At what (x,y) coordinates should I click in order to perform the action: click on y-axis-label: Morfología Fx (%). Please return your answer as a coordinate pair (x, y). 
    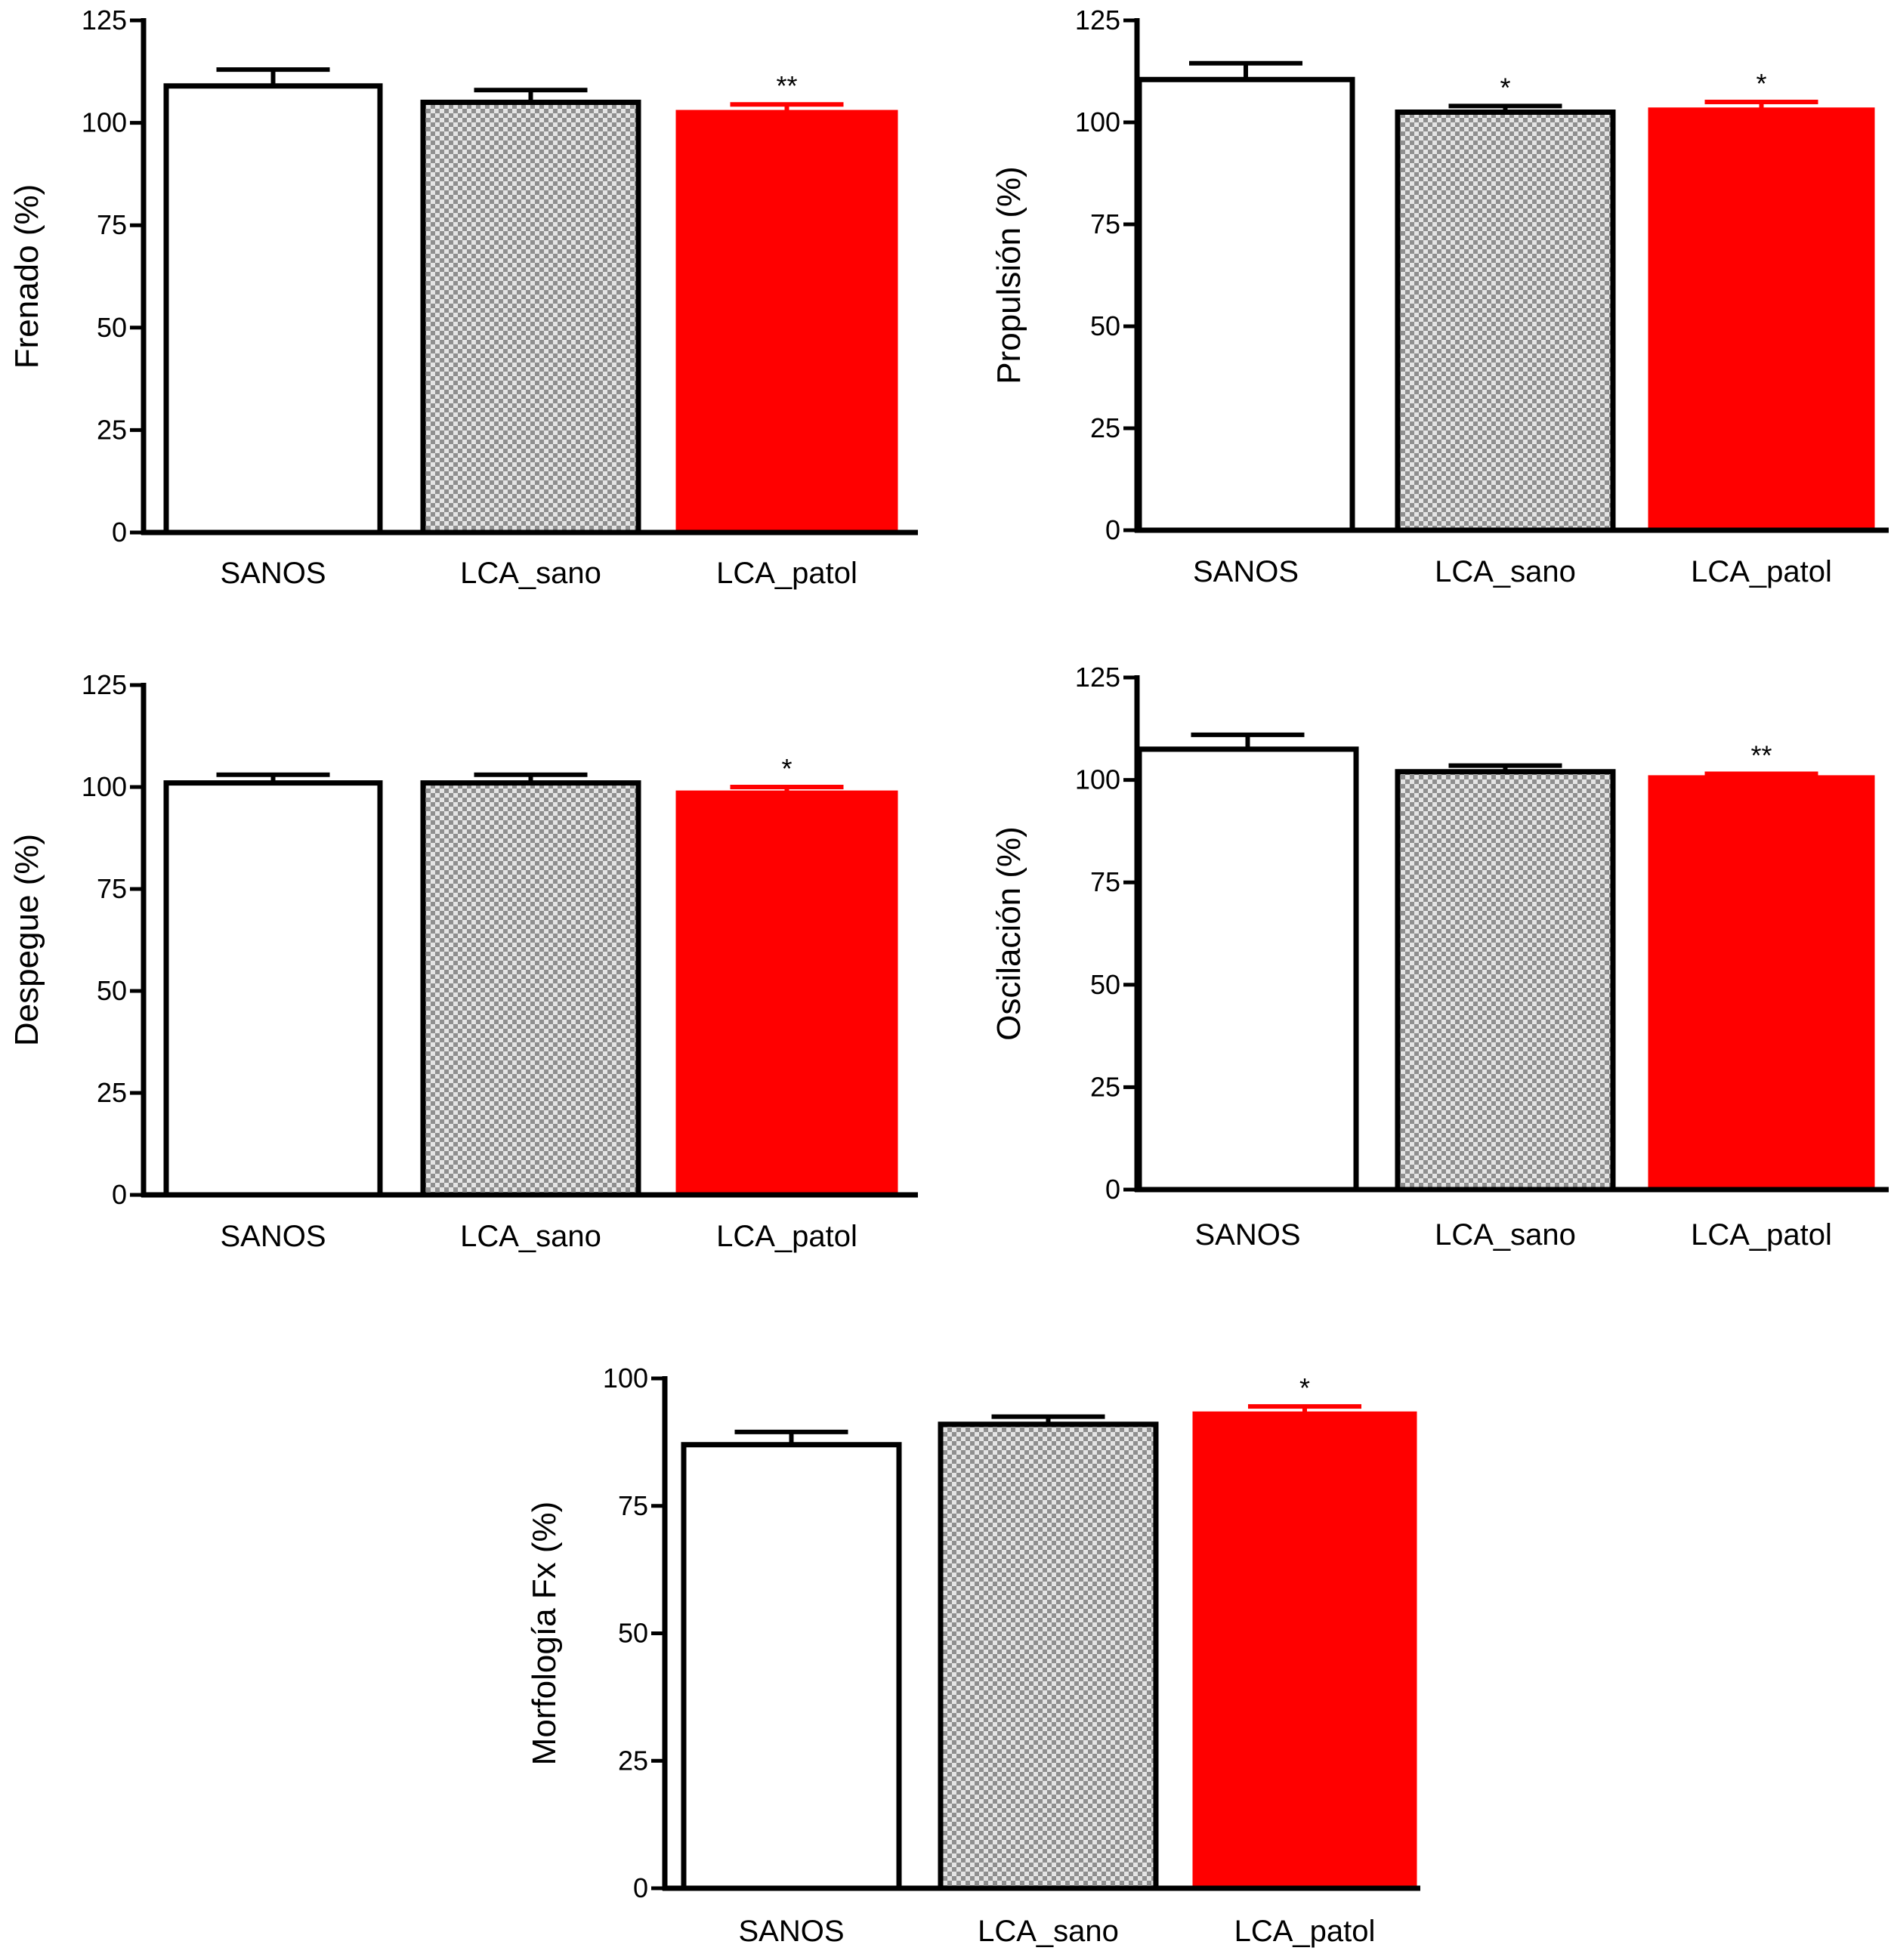
    Looking at the image, I should click on (544, 1634).